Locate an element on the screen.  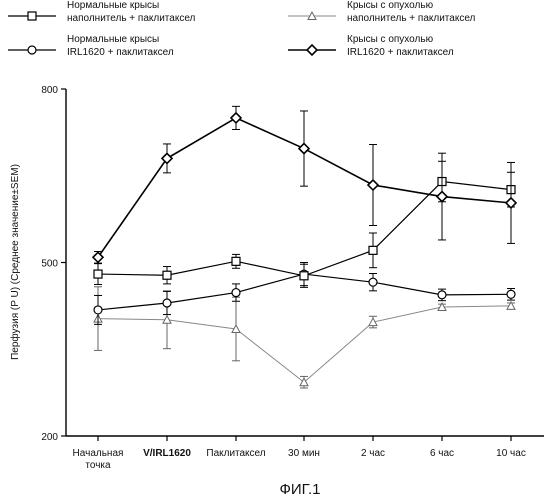
x-tick-label: V/IRL1620 is located at coordinates (167, 453).